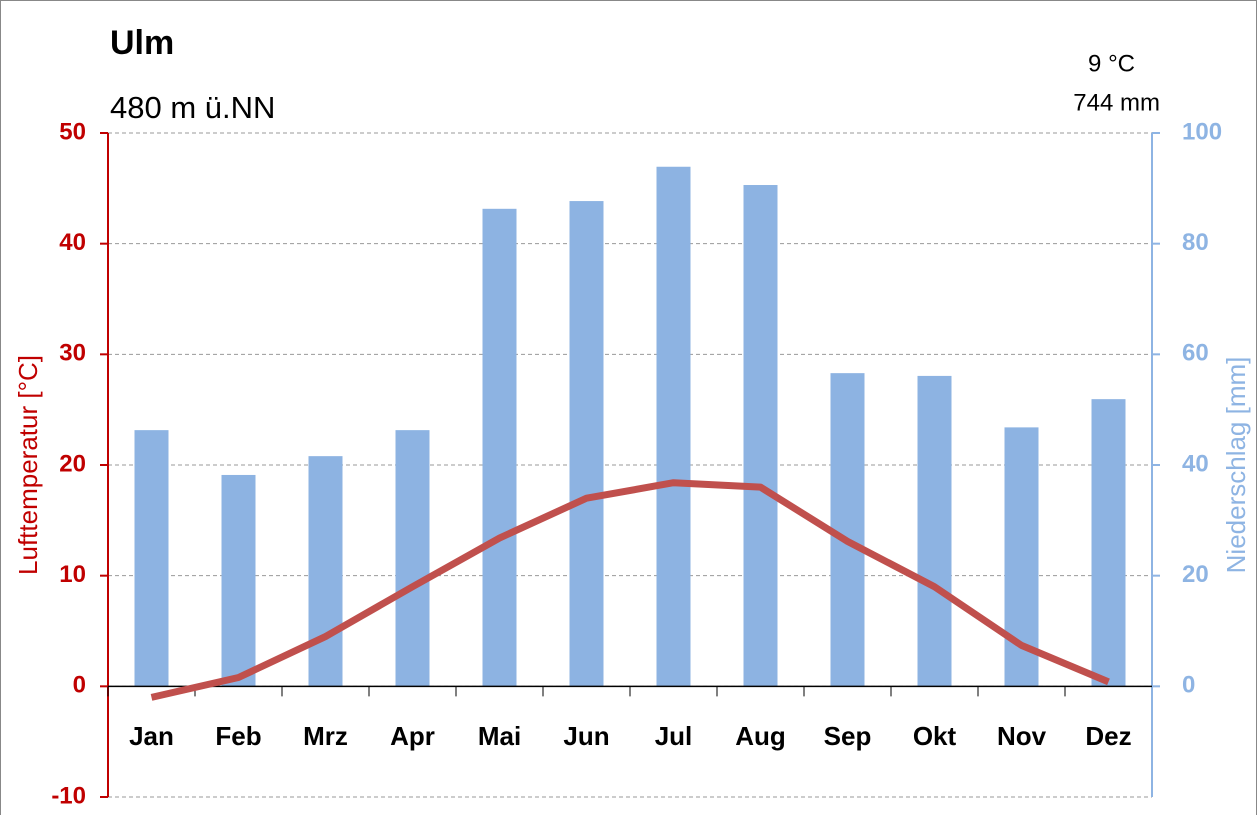 The image size is (1257, 820). Describe the element at coordinates (412, 736) in the screenshot. I see `x-tick-label: Apr` at that location.